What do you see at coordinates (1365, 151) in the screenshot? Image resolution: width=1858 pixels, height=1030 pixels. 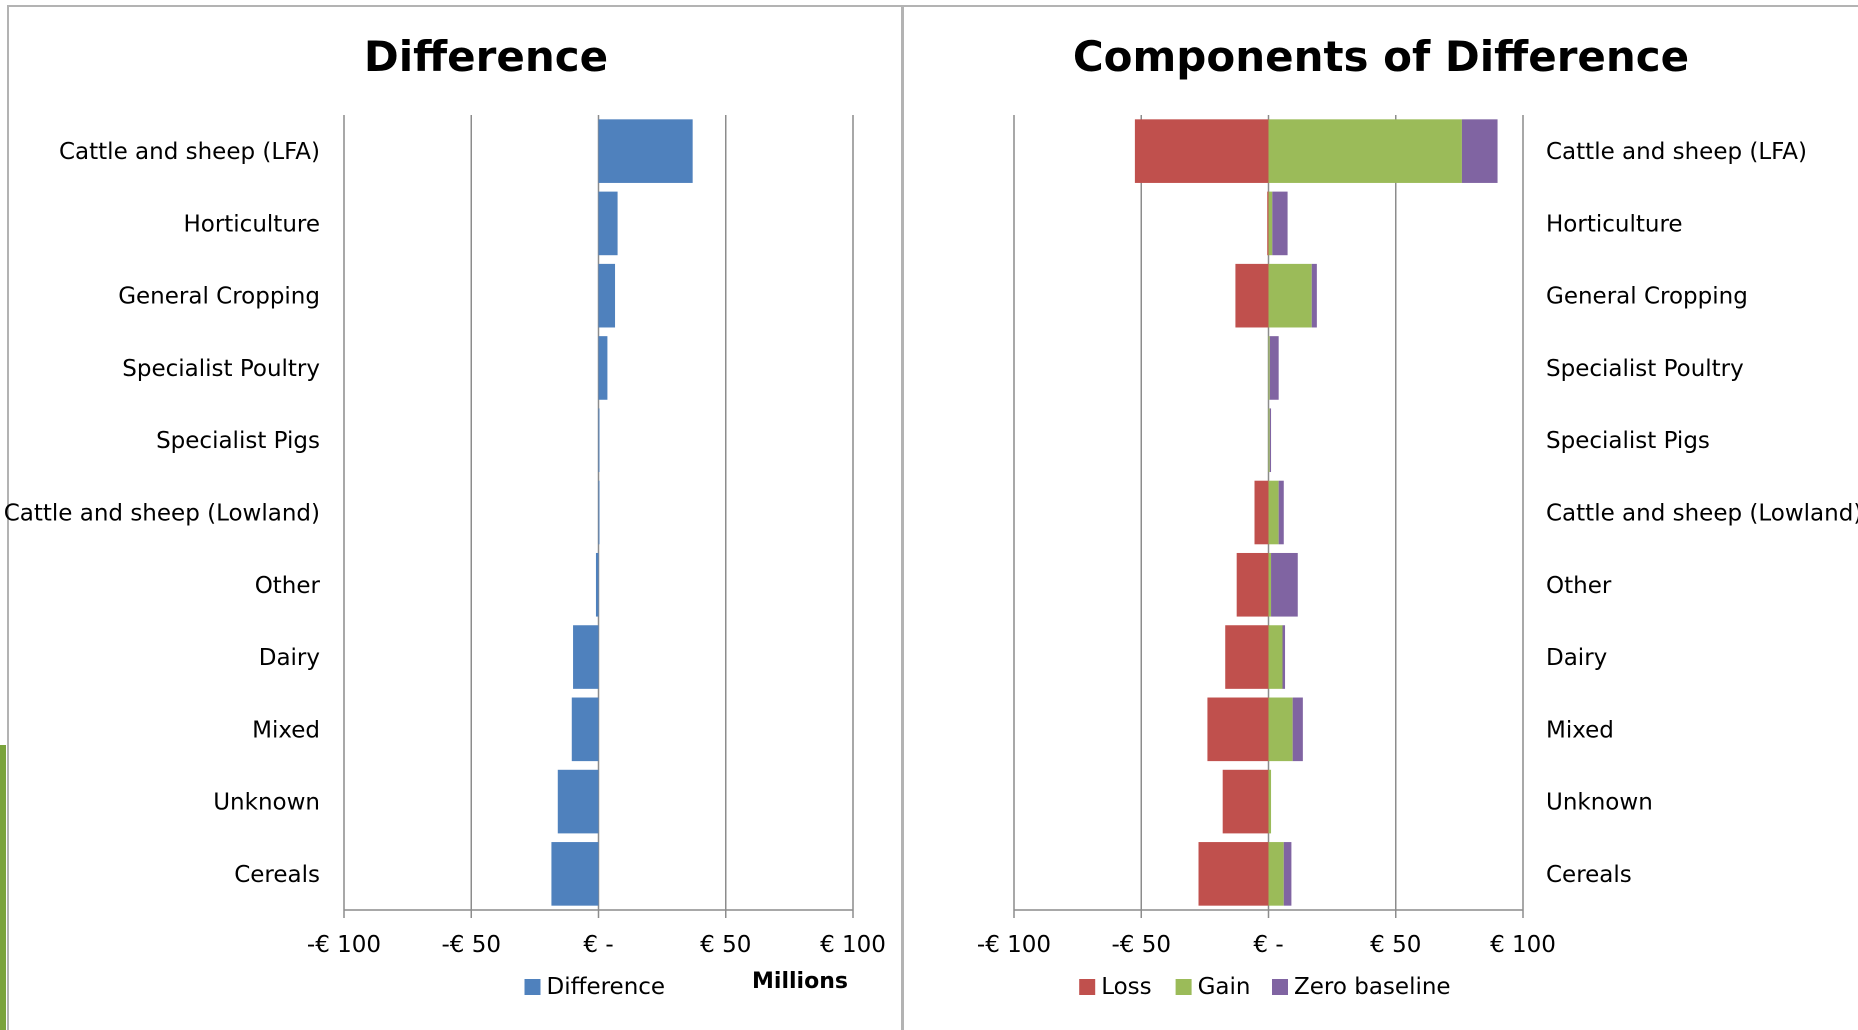 I see `bar-gain-cattle-and-sheep-lfa` at bounding box center [1365, 151].